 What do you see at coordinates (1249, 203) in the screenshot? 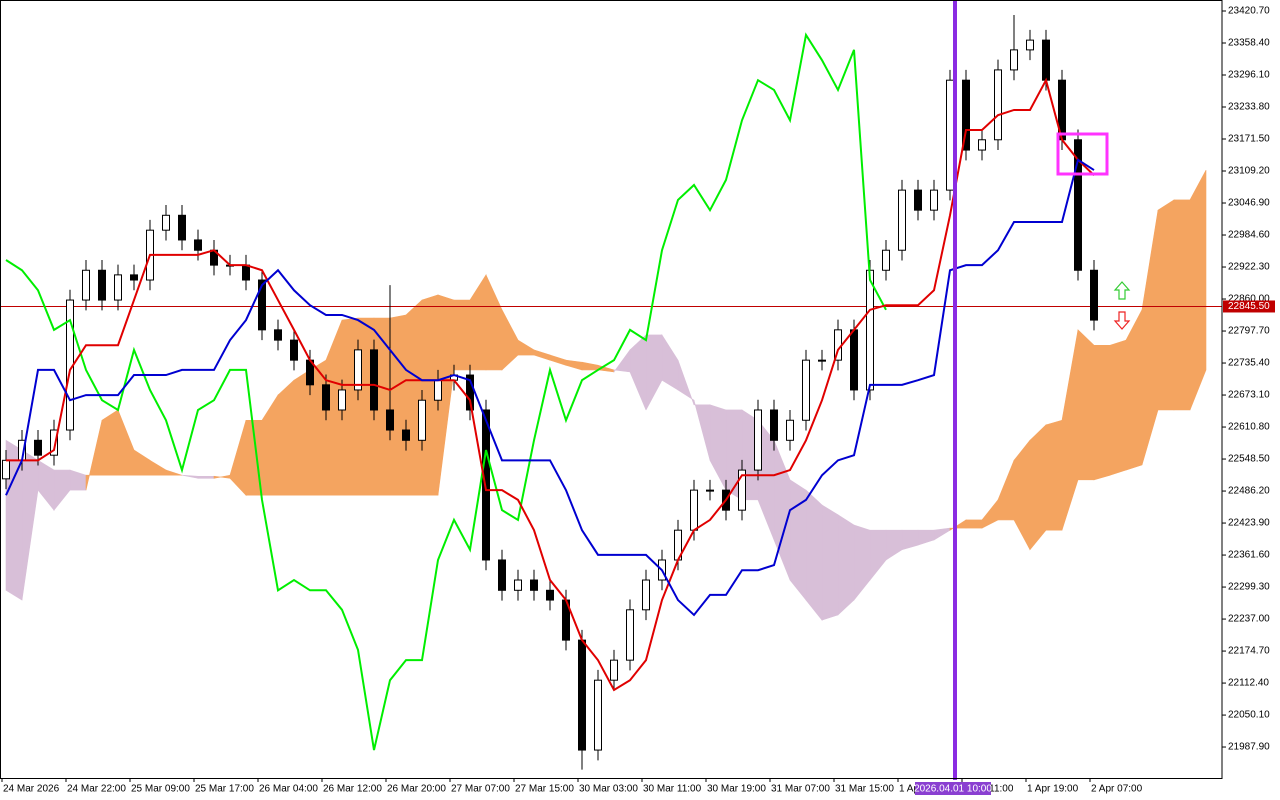
I see `y-tick-label: 23046.90` at bounding box center [1249, 203].